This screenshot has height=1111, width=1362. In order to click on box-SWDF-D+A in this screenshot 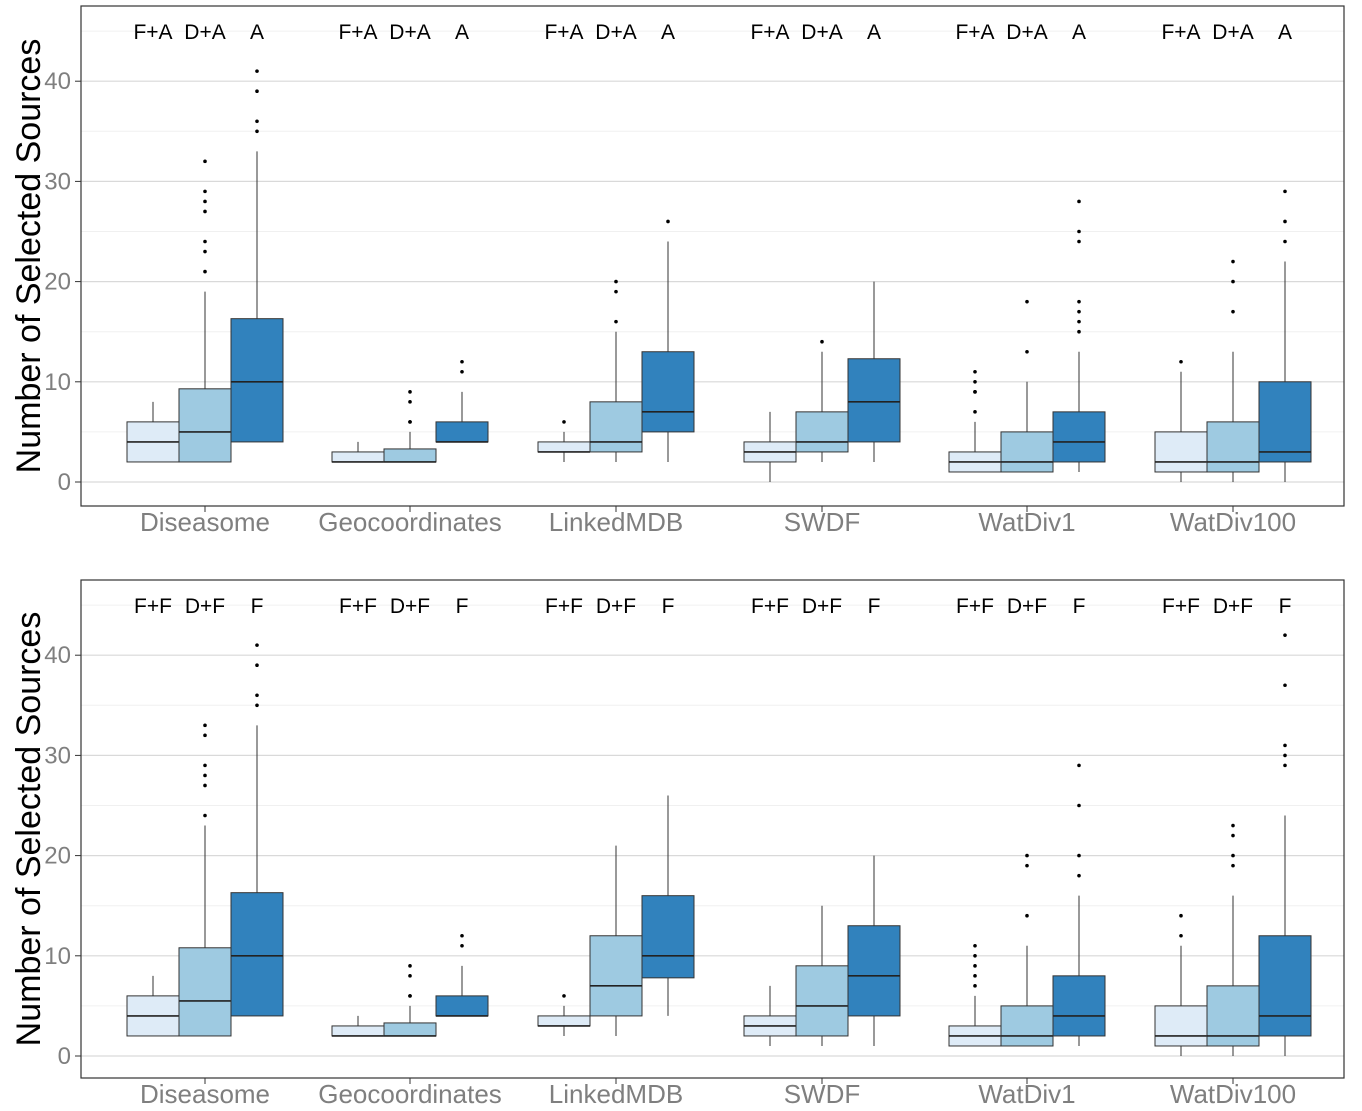, I will do `click(822, 400)`.